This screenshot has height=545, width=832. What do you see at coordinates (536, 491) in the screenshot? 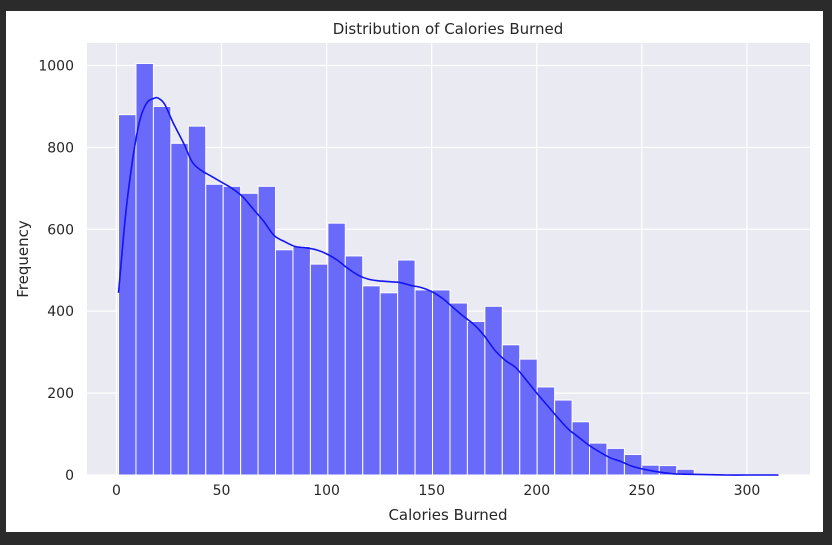
I see `x-tick-label: 200` at bounding box center [536, 491].